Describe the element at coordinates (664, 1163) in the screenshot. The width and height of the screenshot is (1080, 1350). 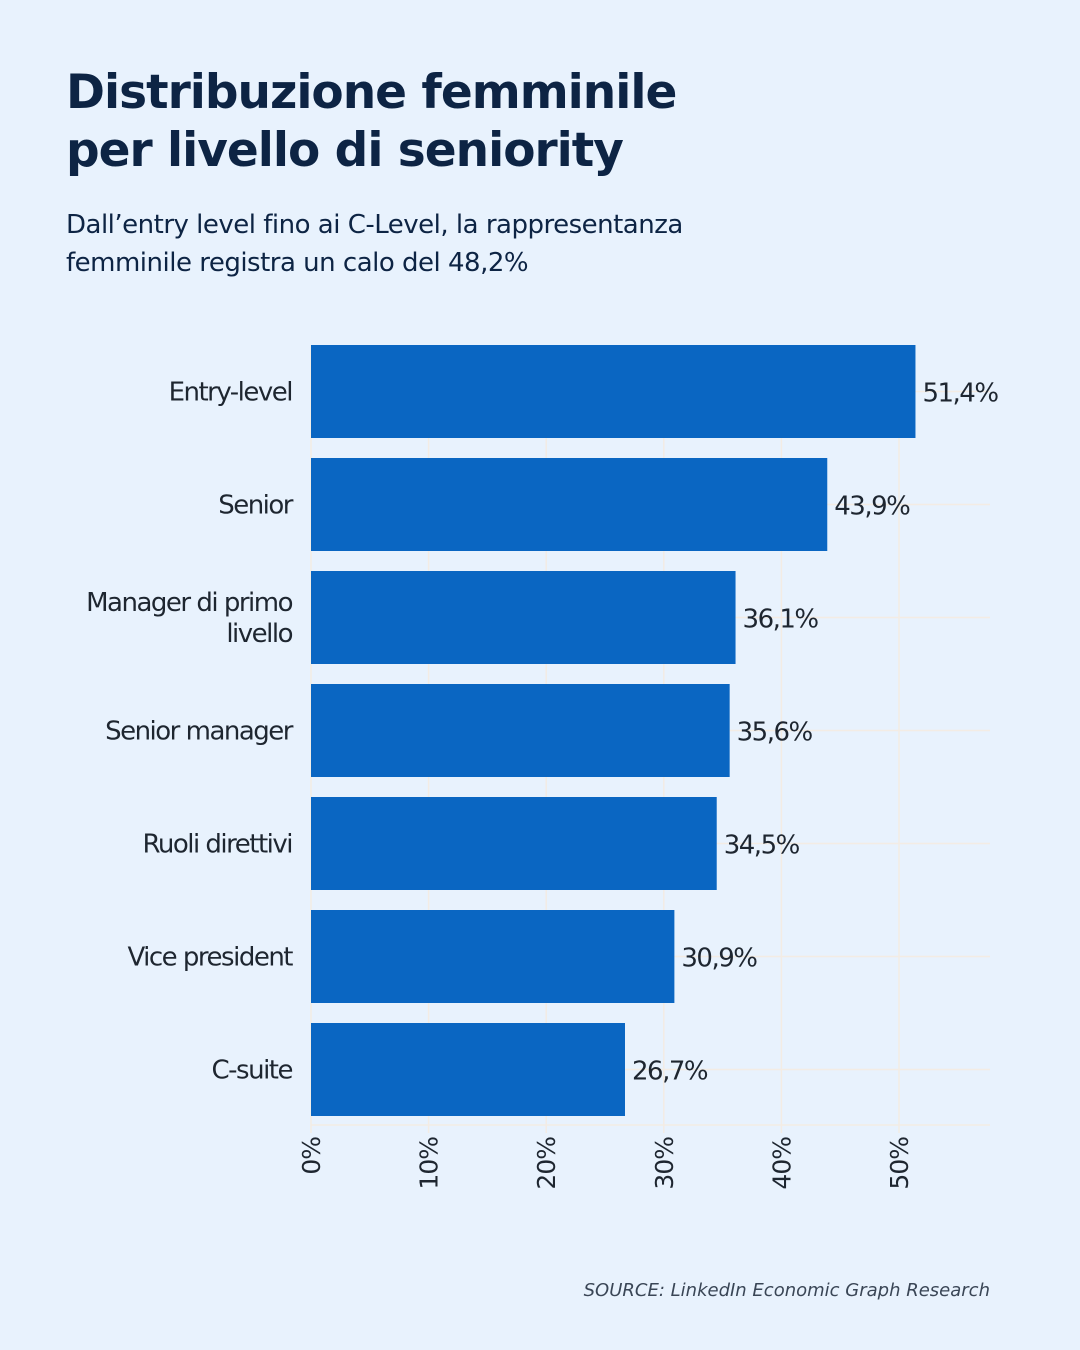
I see `x-tick-label: 30%` at that location.